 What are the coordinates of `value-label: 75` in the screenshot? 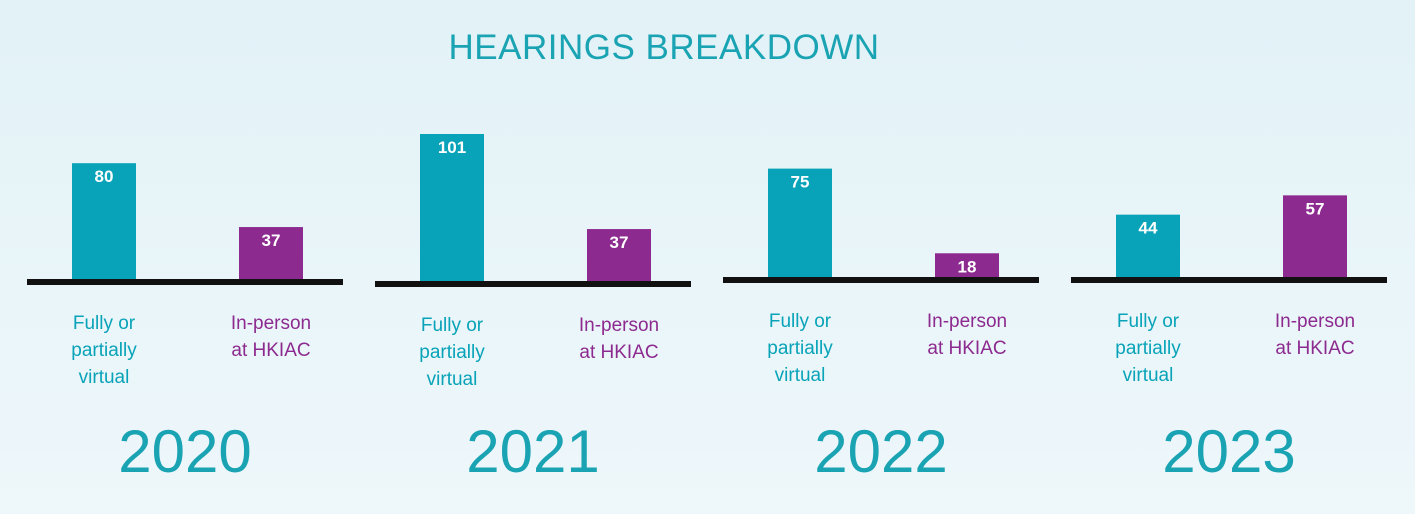 It's located at (800, 182).